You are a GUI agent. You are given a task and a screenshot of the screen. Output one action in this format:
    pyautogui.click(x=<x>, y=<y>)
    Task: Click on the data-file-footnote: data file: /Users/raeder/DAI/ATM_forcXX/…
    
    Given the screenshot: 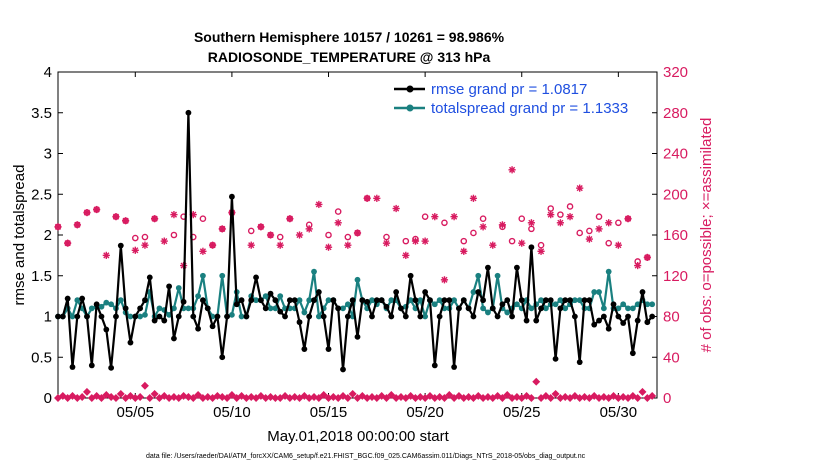 What is the action you would take?
    pyautogui.click(x=366, y=456)
    